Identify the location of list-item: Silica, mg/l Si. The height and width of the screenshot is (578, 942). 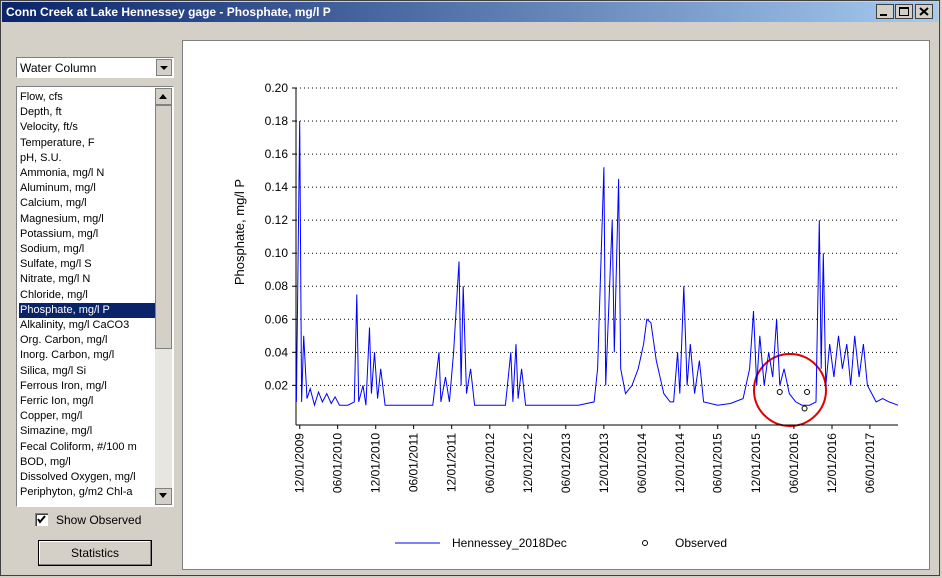
(53, 370).